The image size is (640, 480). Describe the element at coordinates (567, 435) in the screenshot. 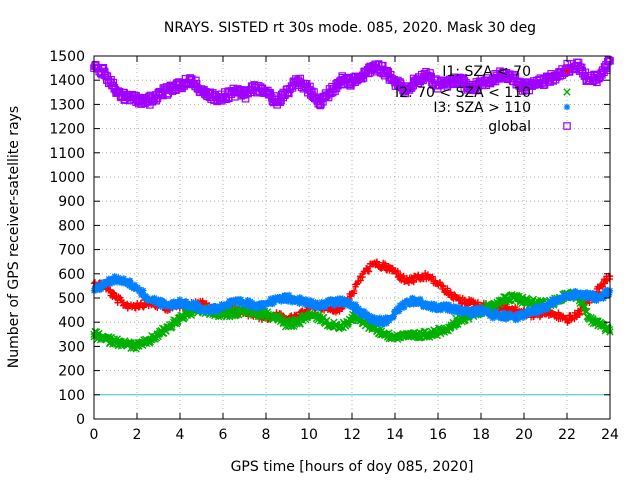

I see `x-tick-label: 22` at that location.